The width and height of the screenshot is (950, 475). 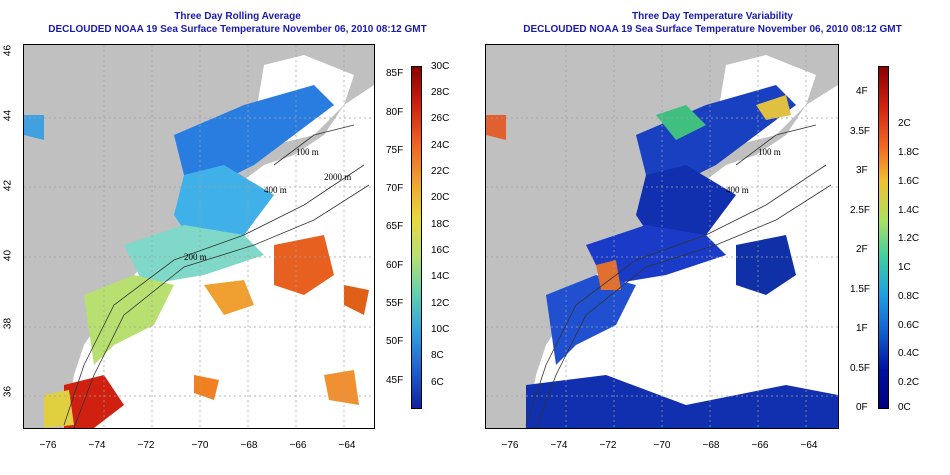 What do you see at coordinates (860, 289) in the screenshot?
I see `cbar-f-label: 1.5F` at bounding box center [860, 289].